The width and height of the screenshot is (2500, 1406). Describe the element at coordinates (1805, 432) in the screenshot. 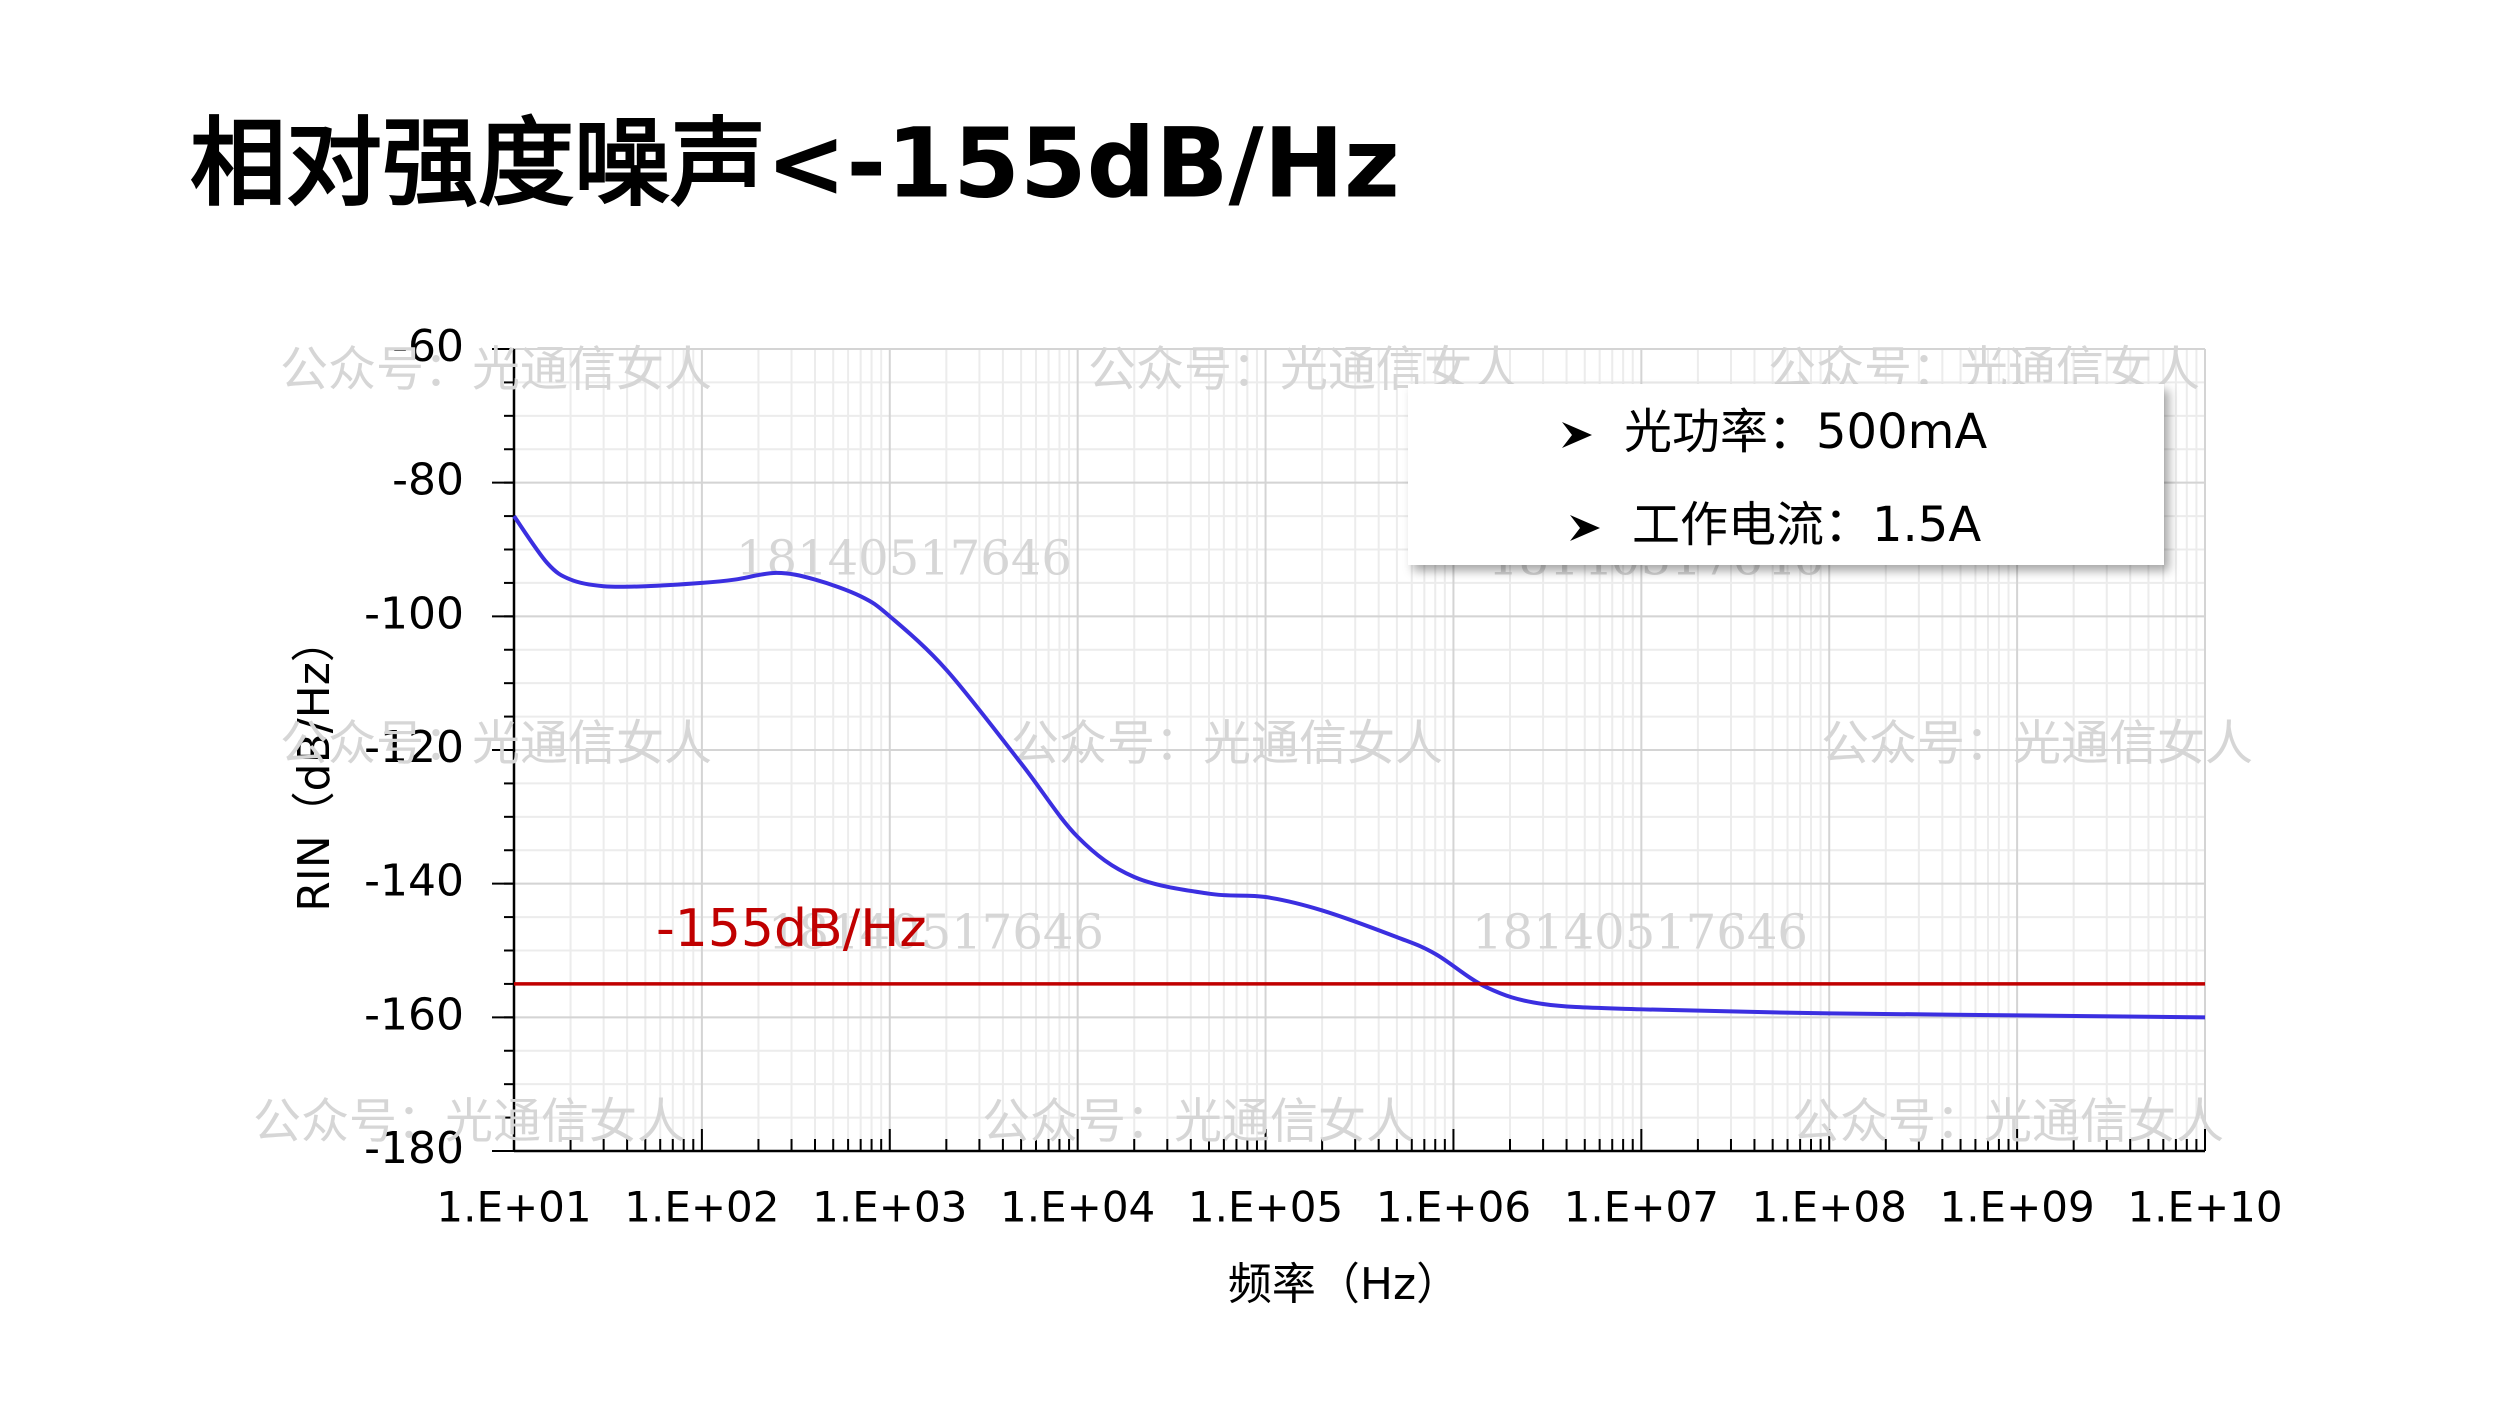

I see `legend-text: 光功率：500mA` at that location.